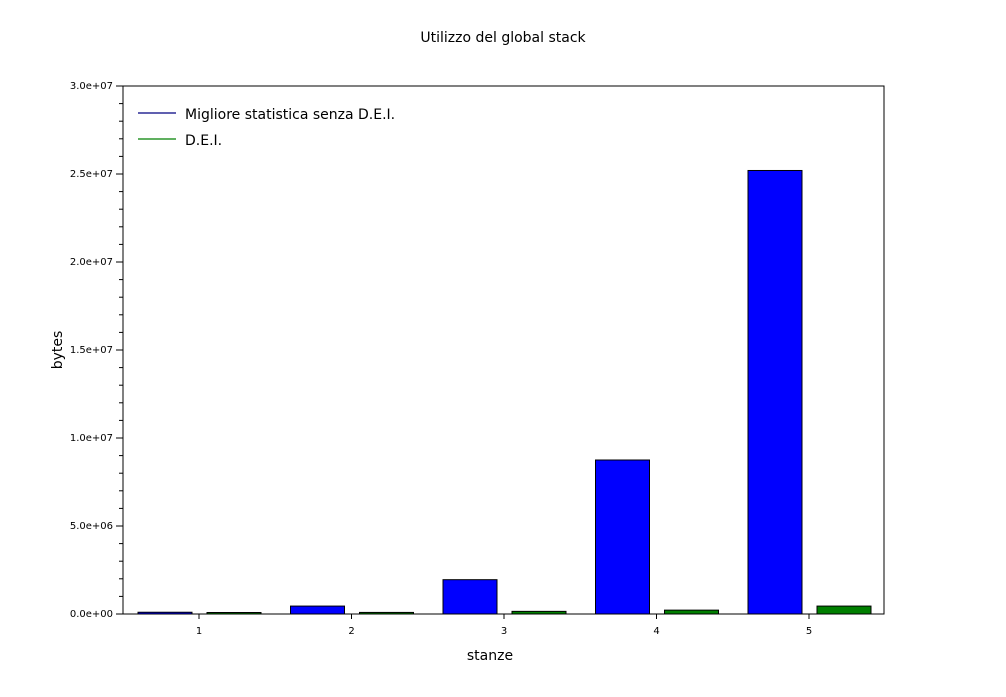 This screenshot has width=1006, height=697. I want to click on x-tick-label: 4, so click(656, 631).